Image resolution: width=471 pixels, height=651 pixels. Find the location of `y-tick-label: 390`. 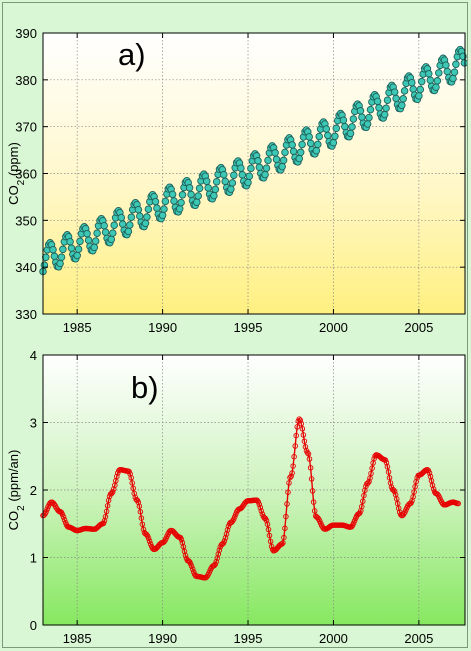

y-tick-label: 390 is located at coordinates (26, 33).